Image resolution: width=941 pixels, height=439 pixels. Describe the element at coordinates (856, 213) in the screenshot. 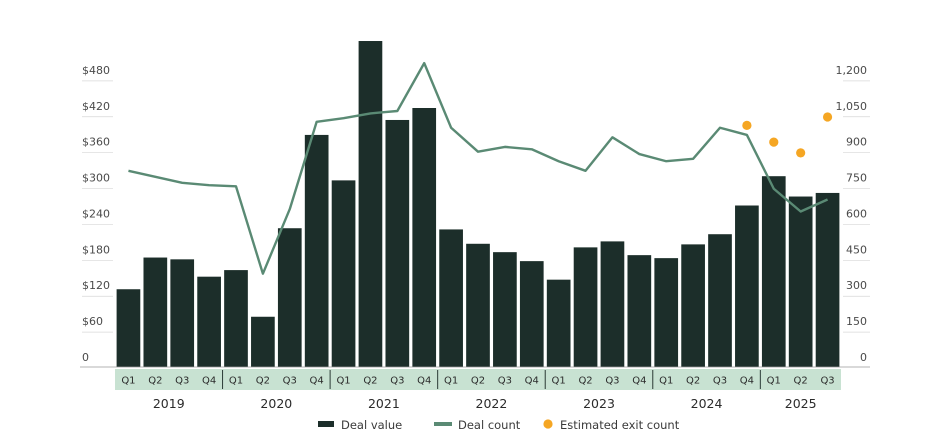

I see `y2-tick-label: 600` at that location.